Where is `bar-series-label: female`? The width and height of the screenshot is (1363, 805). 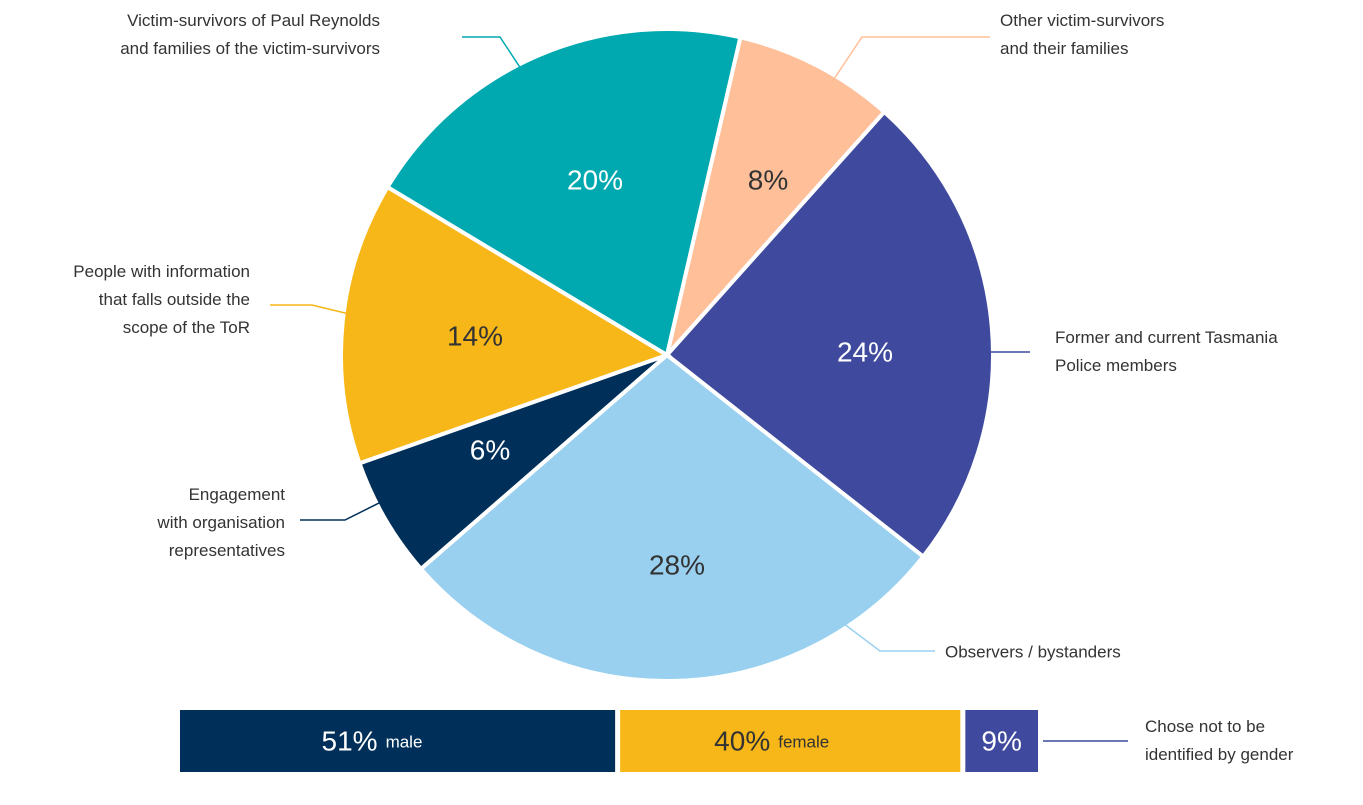 bar-series-label: female is located at coordinates (803, 741).